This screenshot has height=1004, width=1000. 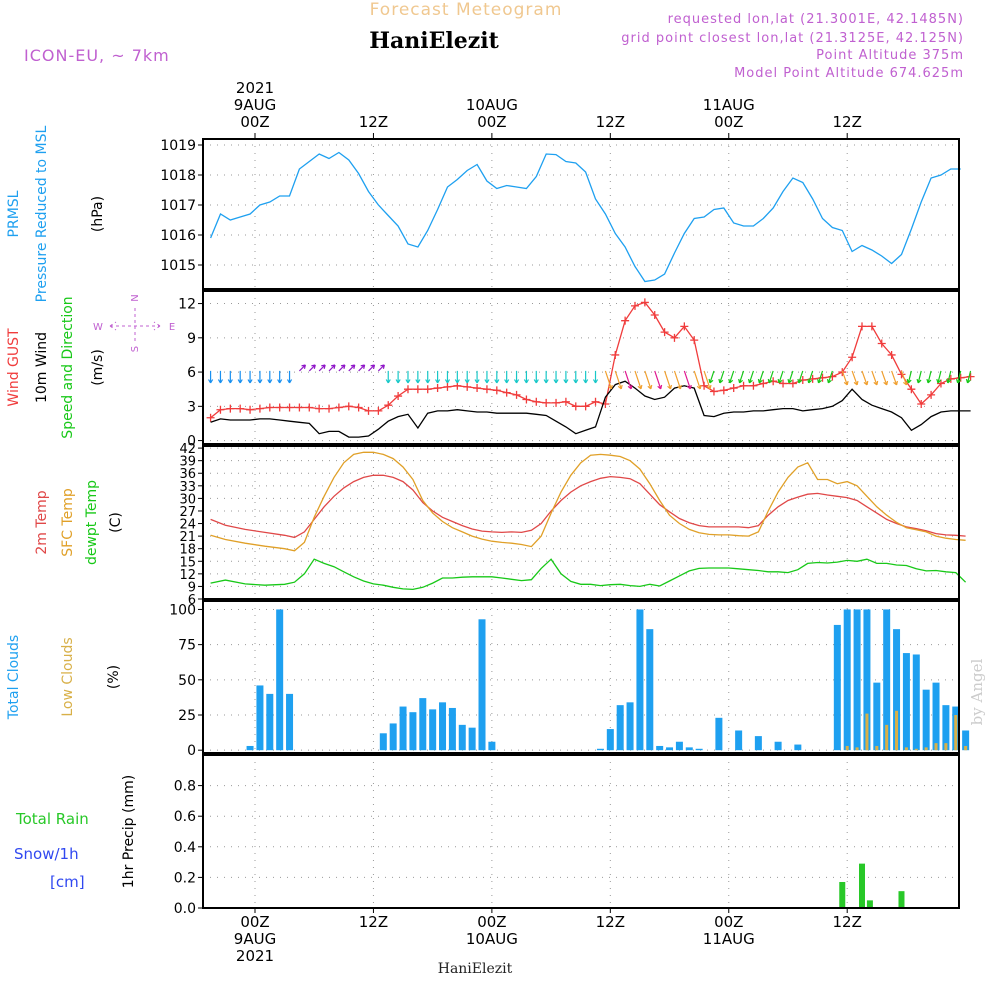 What do you see at coordinates (492, 105) in the screenshot?
I see `top-time-label: 10AUG` at bounding box center [492, 105].